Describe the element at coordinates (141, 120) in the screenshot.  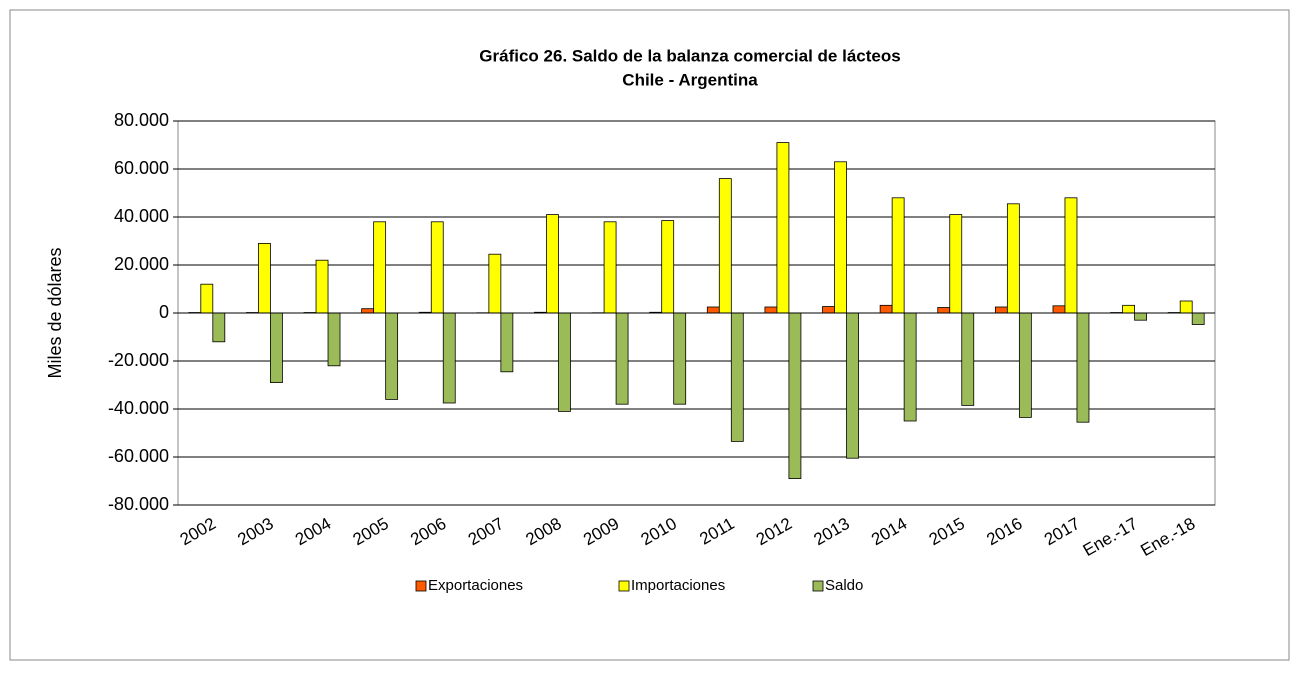
I see `y-tick-label: 80.000` at that location.